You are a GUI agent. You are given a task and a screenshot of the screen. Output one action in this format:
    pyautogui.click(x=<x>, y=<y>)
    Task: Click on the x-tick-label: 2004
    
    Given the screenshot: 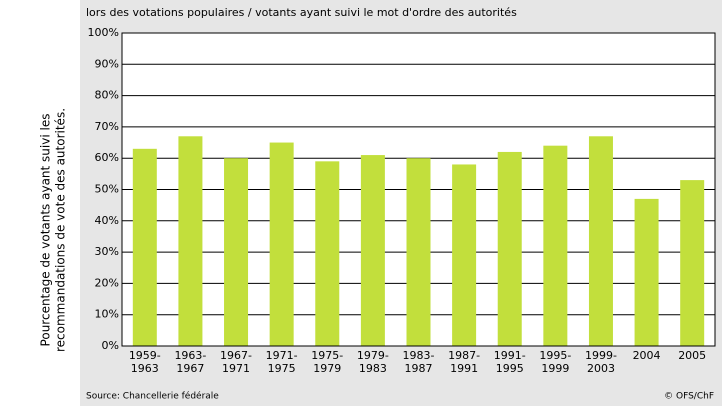 What is the action you would take?
    pyautogui.click(x=647, y=355)
    